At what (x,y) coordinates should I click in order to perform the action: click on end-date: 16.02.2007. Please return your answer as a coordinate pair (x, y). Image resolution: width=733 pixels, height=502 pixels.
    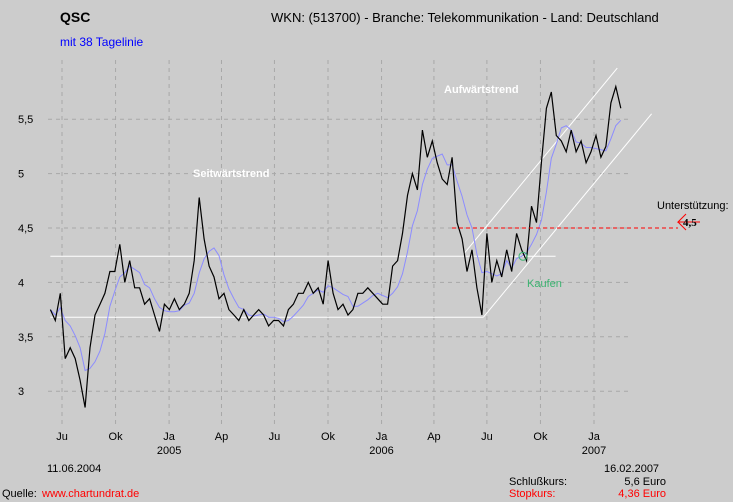
    Looking at the image, I should click on (631, 469).